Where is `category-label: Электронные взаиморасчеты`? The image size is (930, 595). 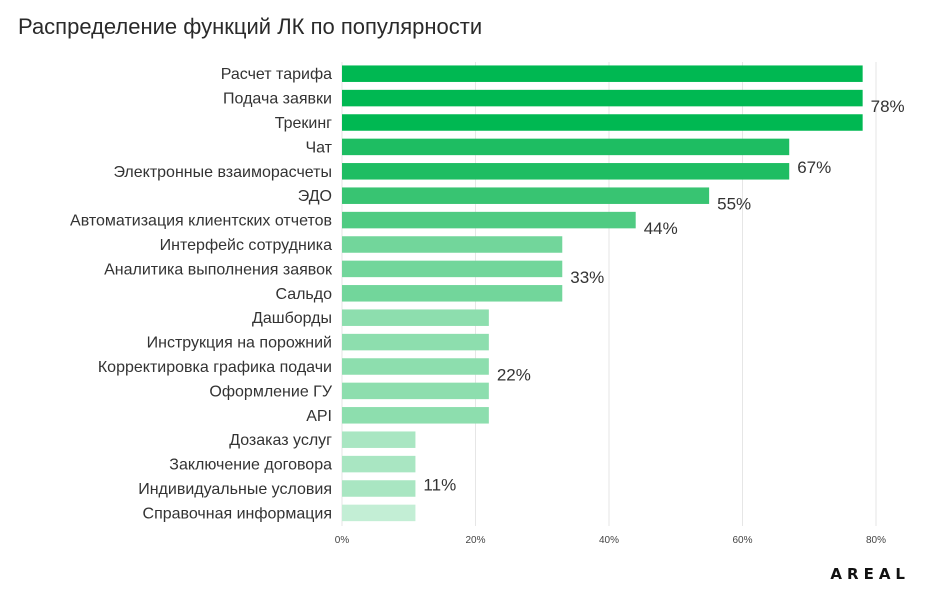 category-label: Электронные взаиморасчеты is located at coordinates (222, 172).